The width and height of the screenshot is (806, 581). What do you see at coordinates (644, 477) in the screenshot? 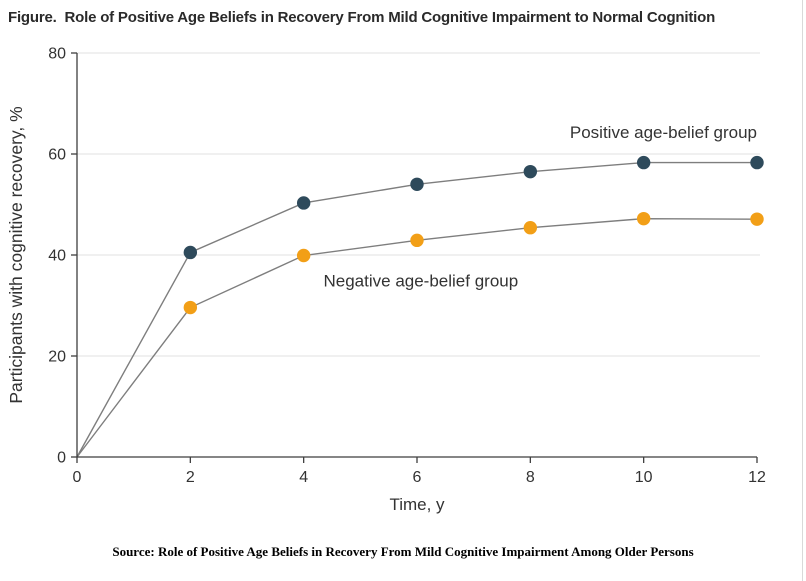
I see `x-tick-label-10: 10` at bounding box center [644, 477].